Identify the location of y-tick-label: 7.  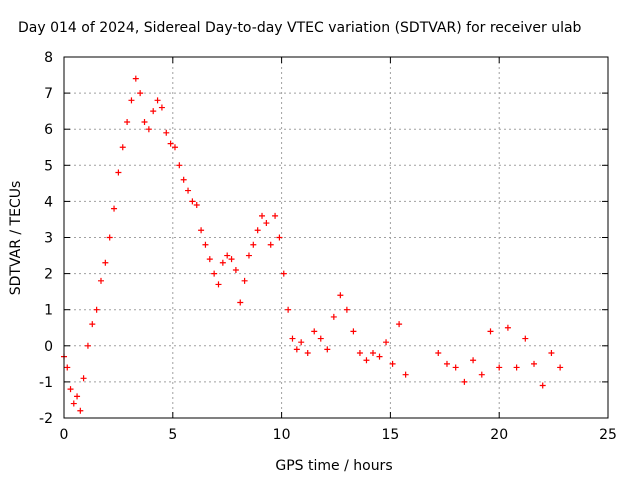
(48, 94).